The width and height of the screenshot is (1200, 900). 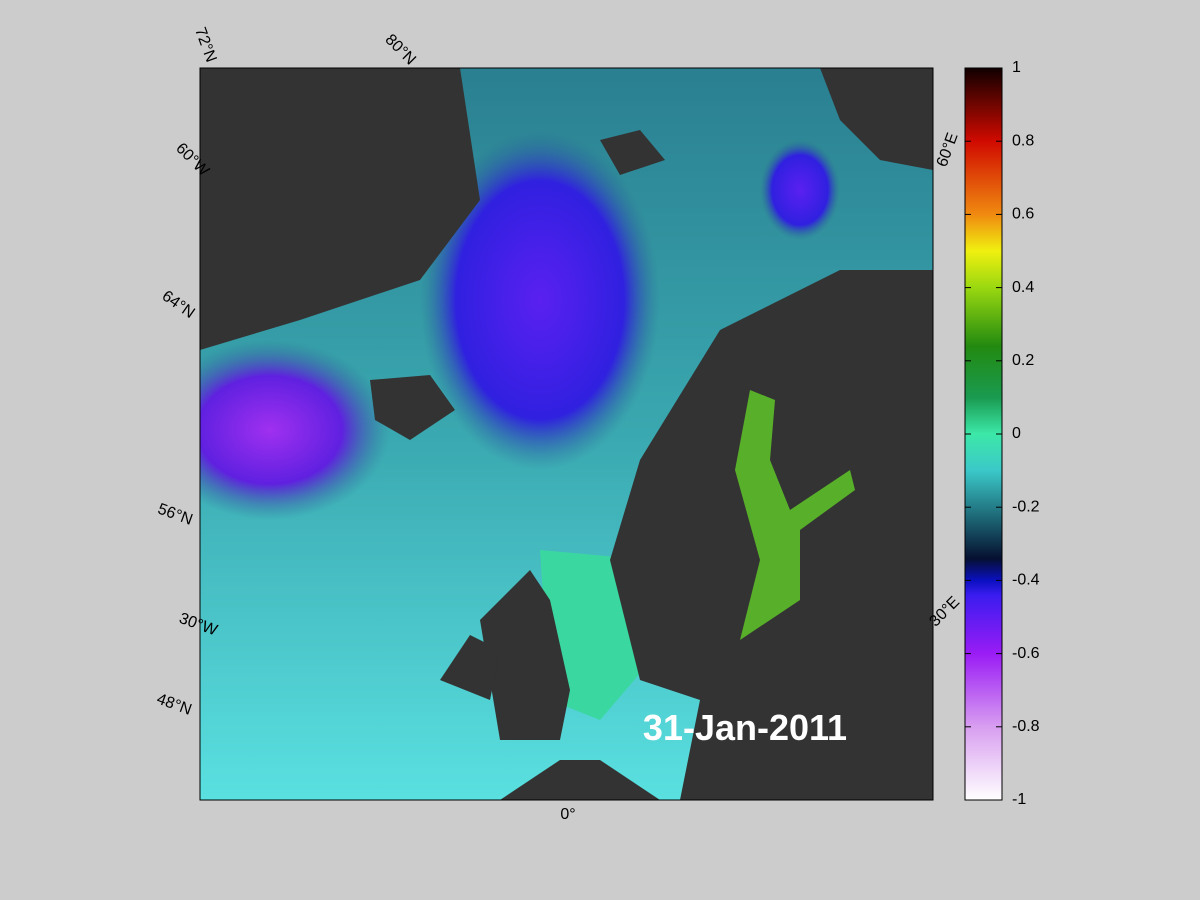 I want to click on colorbar-ticks: -1 -0.8 -0.6 -0.4 -0.2 0 0.2 0.4 0.6 0.8 1, so click(x=1002, y=433).